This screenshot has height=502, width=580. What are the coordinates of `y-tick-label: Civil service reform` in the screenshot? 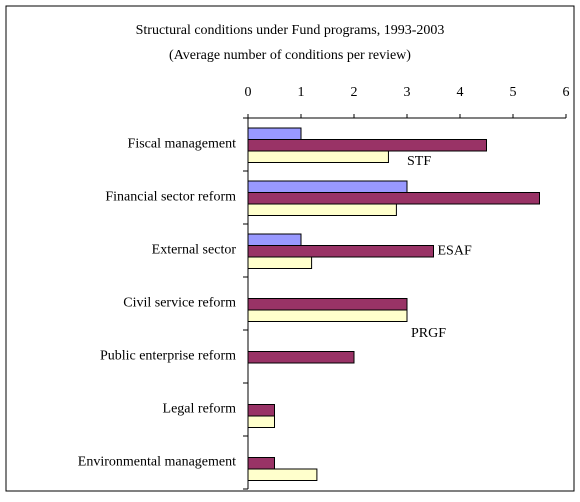 It's located at (179, 303).